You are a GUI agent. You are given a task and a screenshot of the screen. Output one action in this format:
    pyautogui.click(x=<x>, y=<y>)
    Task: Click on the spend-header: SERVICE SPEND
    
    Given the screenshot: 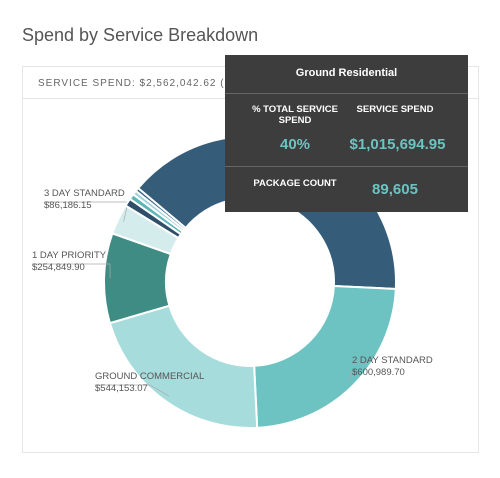 What is the action you would take?
    pyautogui.click(x=395, y=109)
    